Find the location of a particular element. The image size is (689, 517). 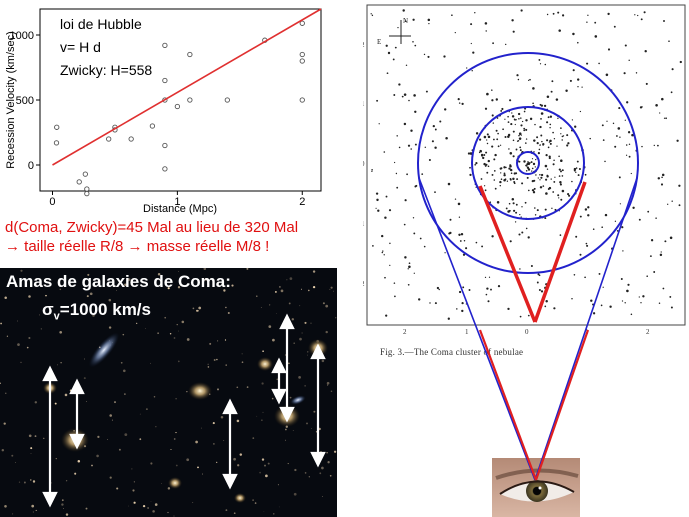

plot-frame is located at coordinates (180, 100).